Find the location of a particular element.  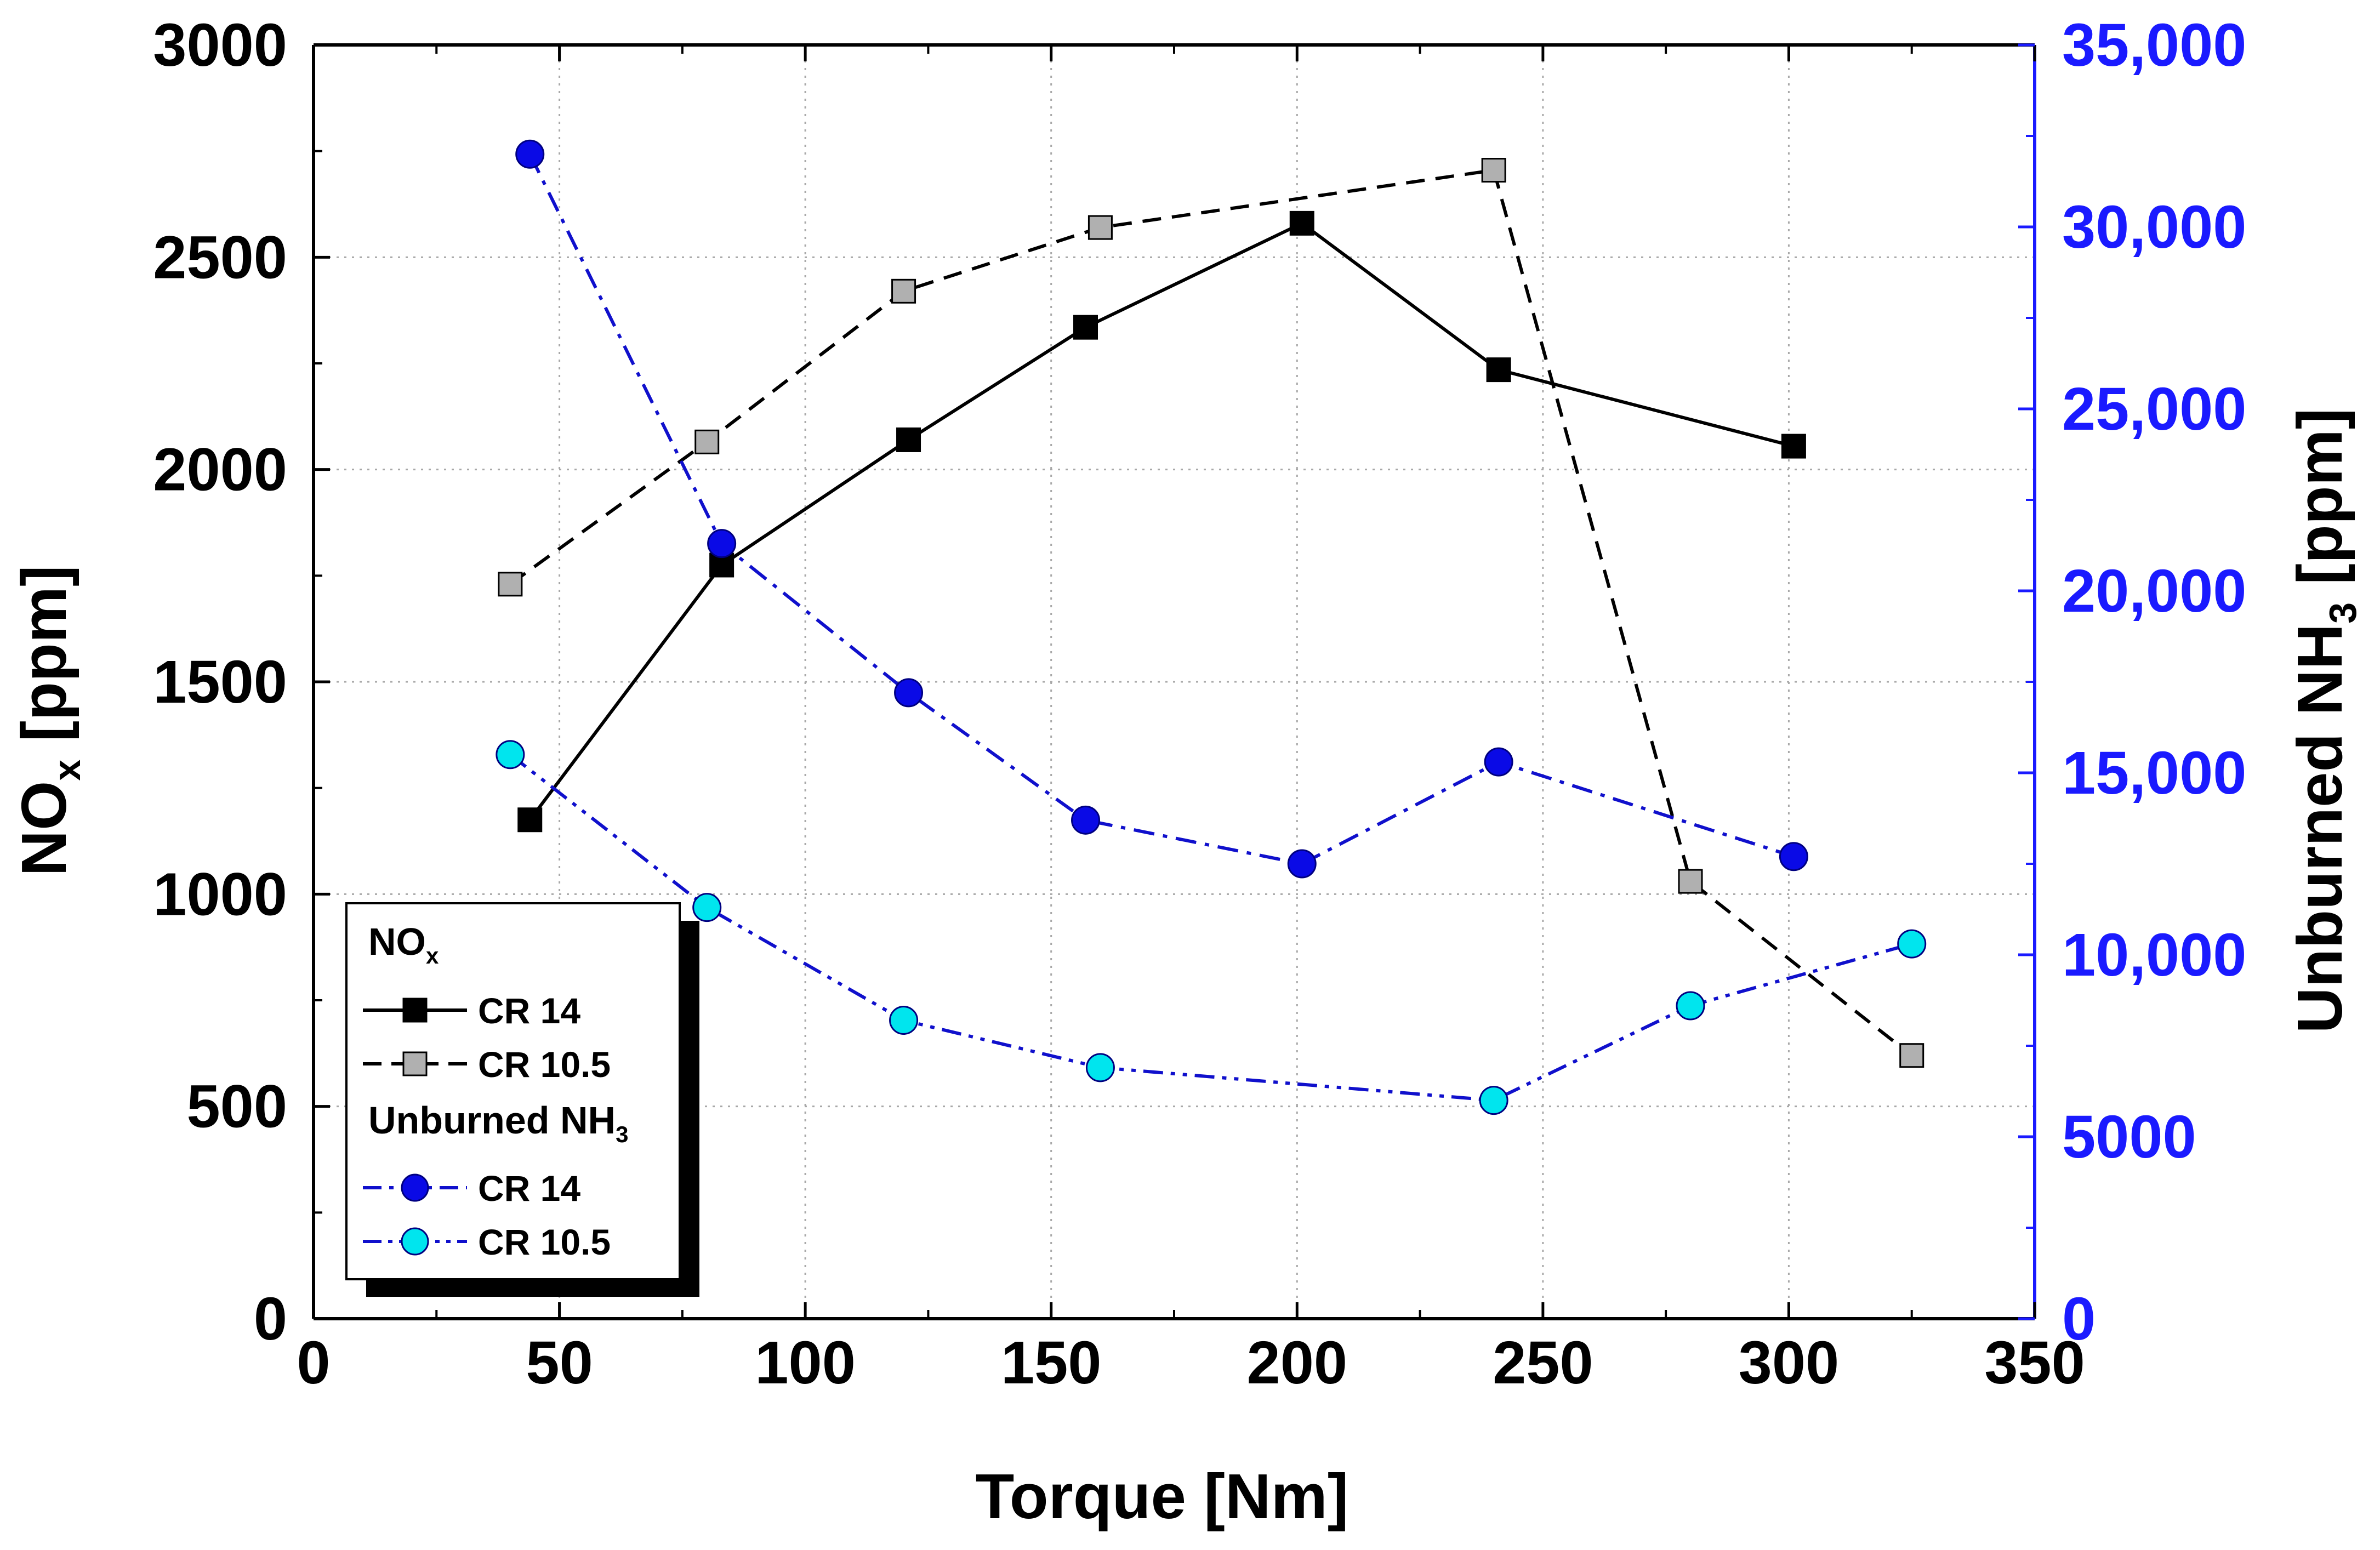

y2-axis-title: Unburned NH3 [ppm] is located at coordinates (2324, 721).